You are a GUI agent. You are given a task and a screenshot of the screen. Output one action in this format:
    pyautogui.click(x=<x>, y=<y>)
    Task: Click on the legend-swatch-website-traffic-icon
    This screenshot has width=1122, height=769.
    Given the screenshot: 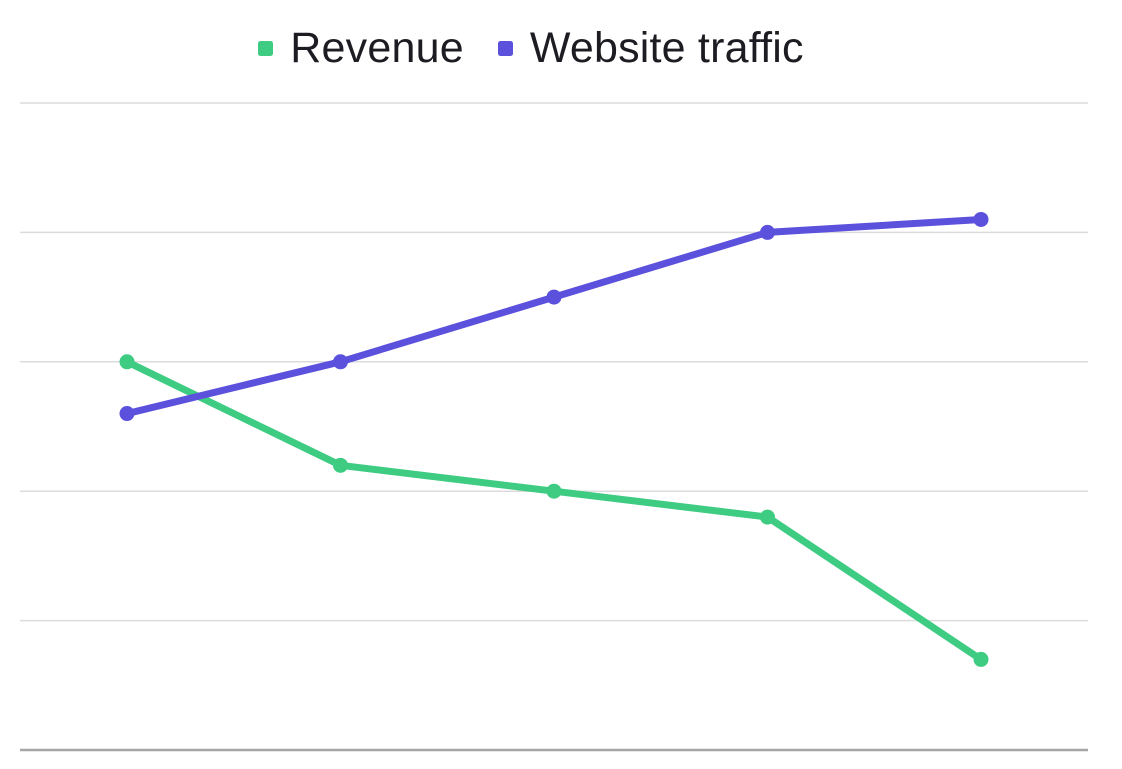 What is the action you would take?
    pyautogui.click(x=505, y=49)
    